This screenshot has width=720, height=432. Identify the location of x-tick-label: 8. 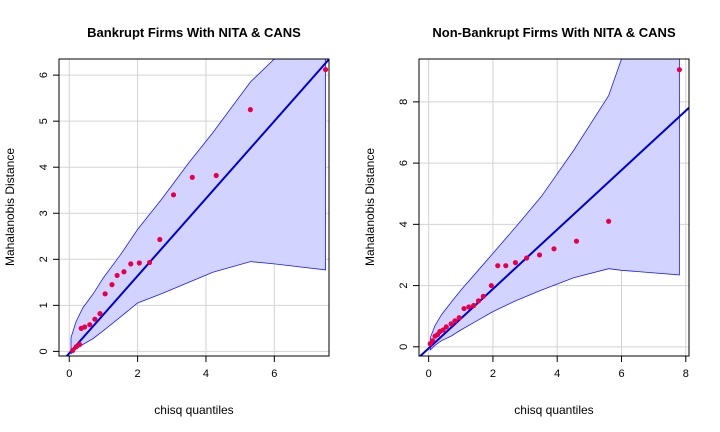
(686, 374).